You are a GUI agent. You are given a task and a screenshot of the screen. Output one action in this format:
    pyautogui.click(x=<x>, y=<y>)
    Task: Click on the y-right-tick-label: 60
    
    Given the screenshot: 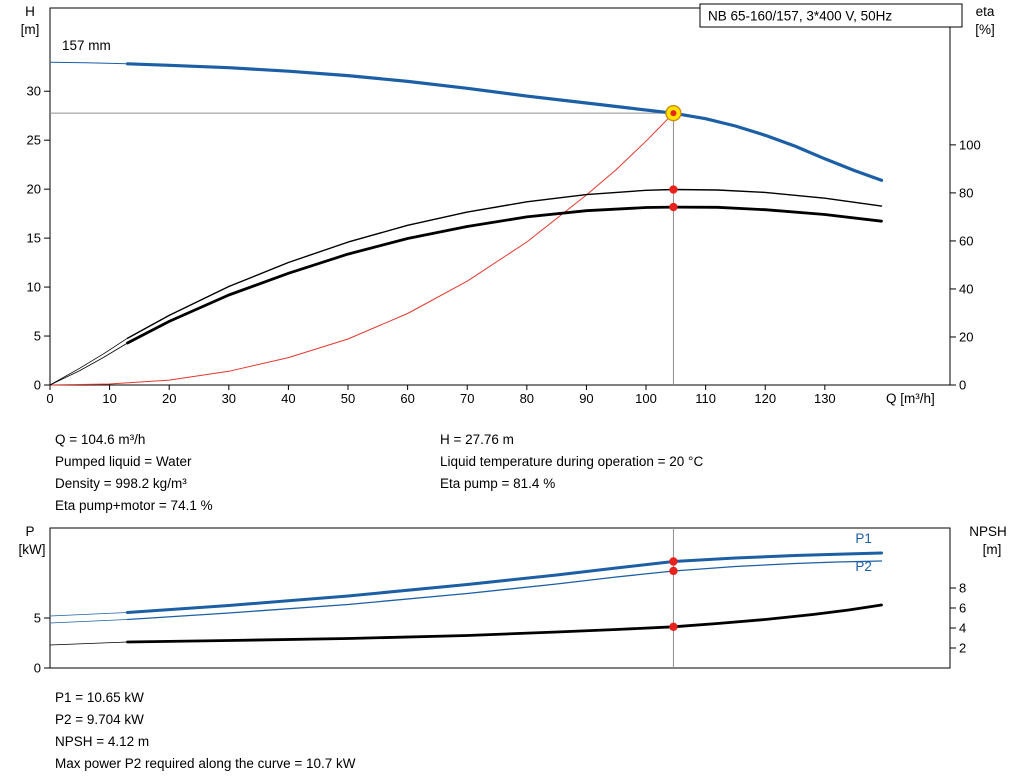 What is the action you would take?
    pyautogui.click(x=966, y=240)
    